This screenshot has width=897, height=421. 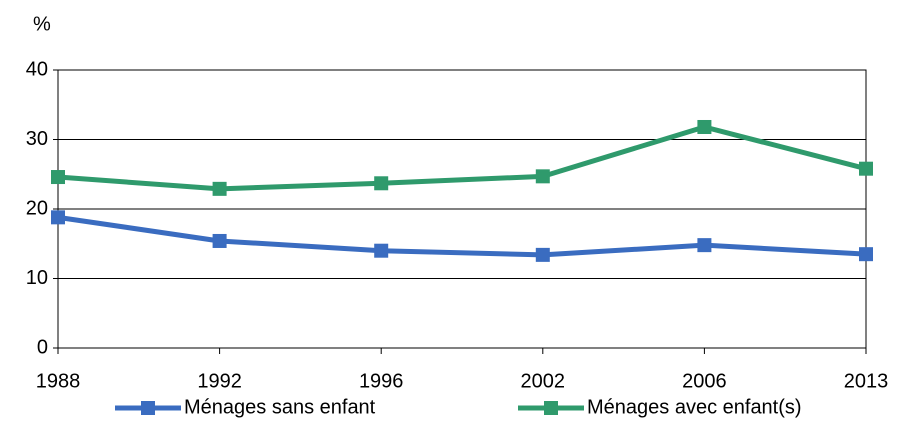 I want to click on y-tick-label: 20, so click(x=37, y=208).